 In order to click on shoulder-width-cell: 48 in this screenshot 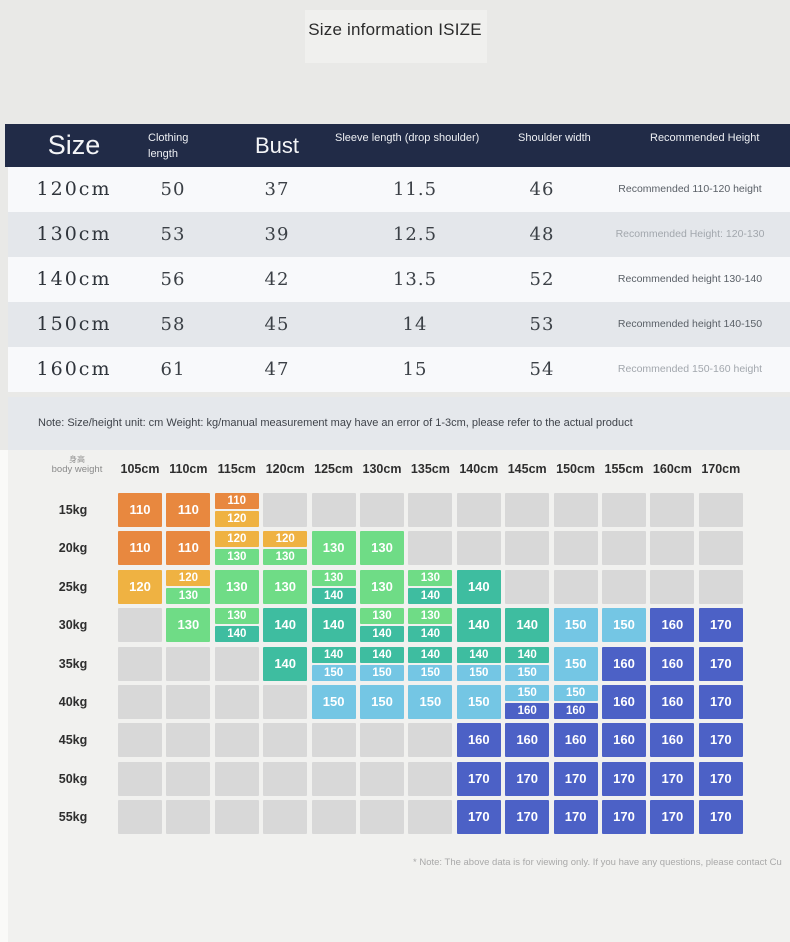, I will do `click(542, 234)`.